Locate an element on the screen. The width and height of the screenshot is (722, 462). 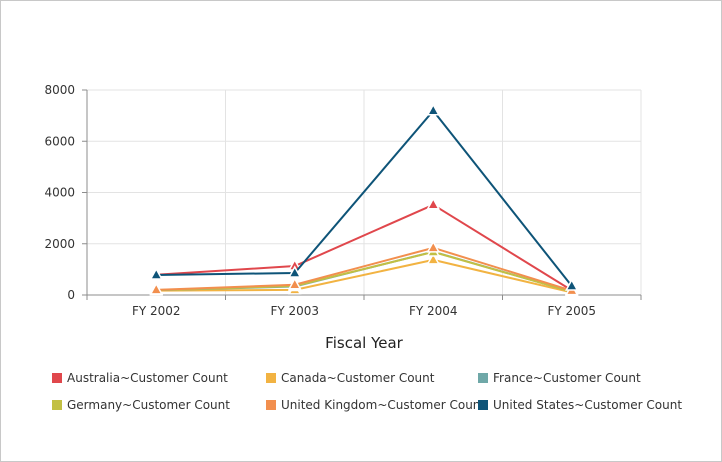
y-tick-label: 0 is located at coordinates (71, 295).